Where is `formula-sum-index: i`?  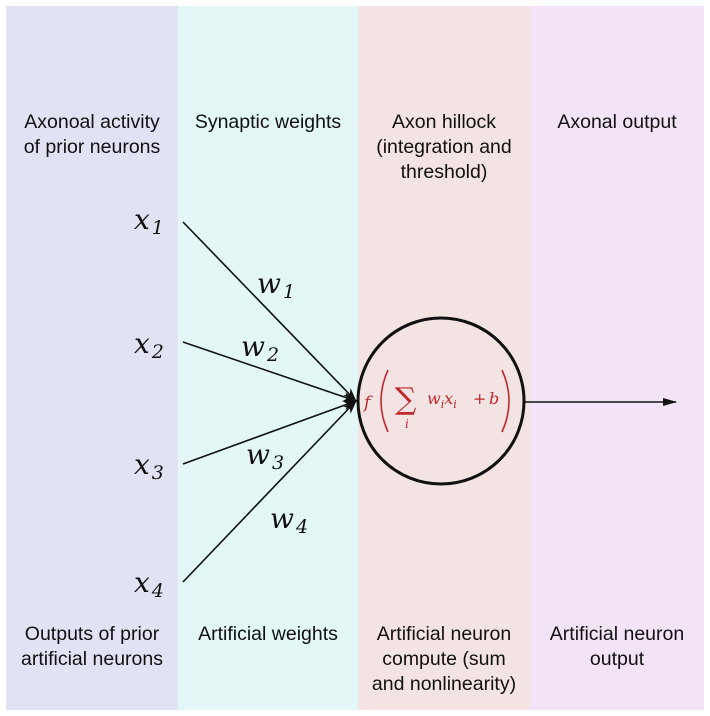 formula-sum-index: i is located at coordinates (407, 424).